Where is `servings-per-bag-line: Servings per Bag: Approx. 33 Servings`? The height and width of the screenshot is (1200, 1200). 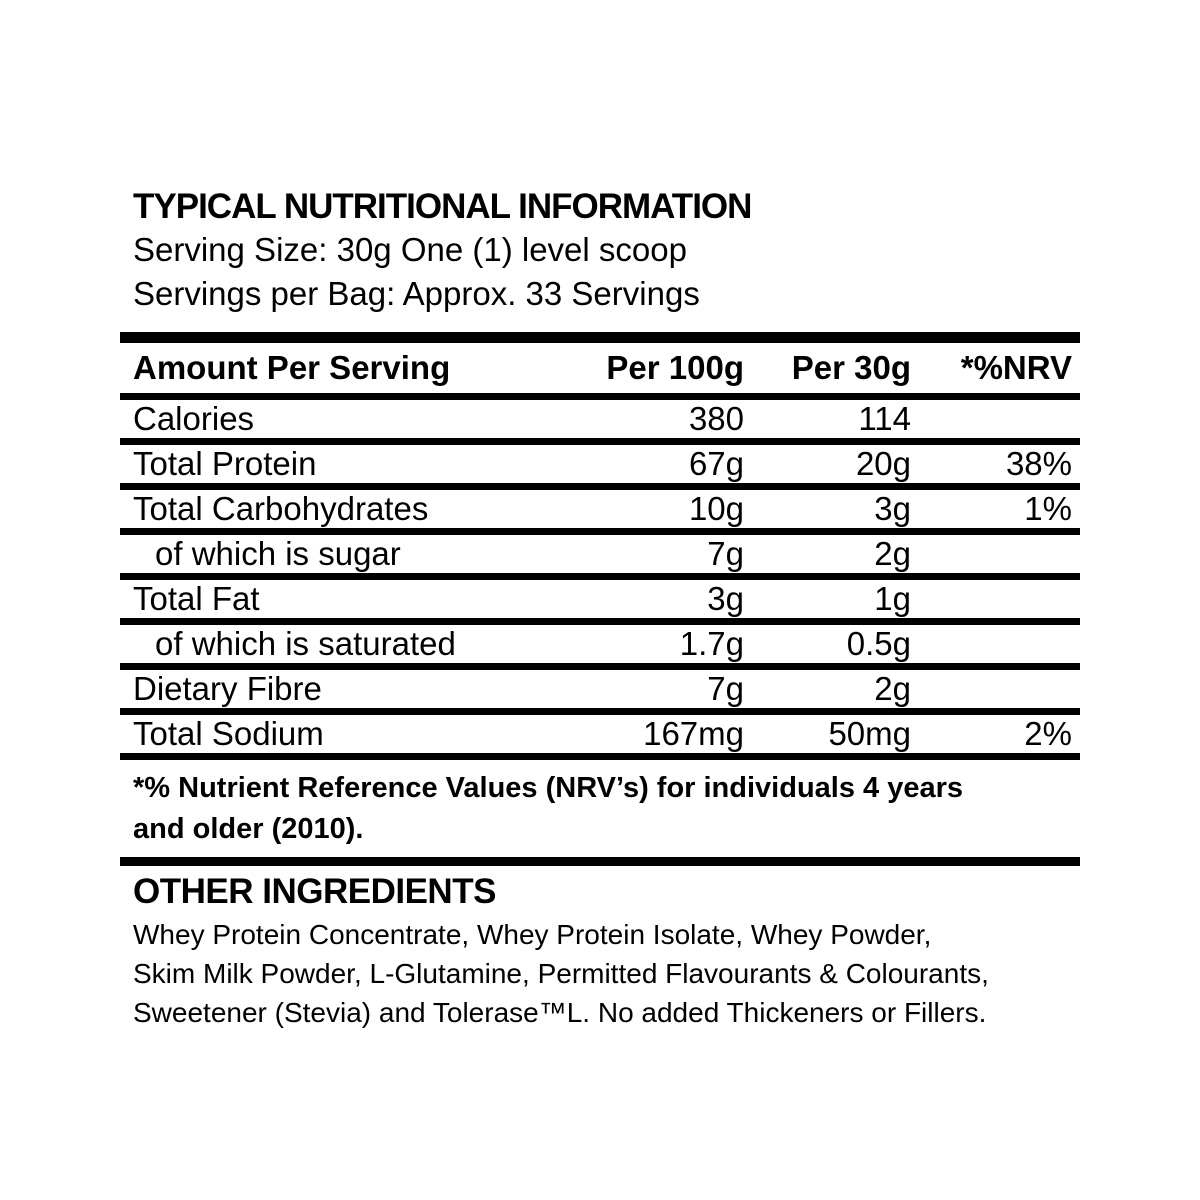
servings-per-bag-line: Servings per Bag: Approx. 33 Servings is located at coordinates (416, 293).